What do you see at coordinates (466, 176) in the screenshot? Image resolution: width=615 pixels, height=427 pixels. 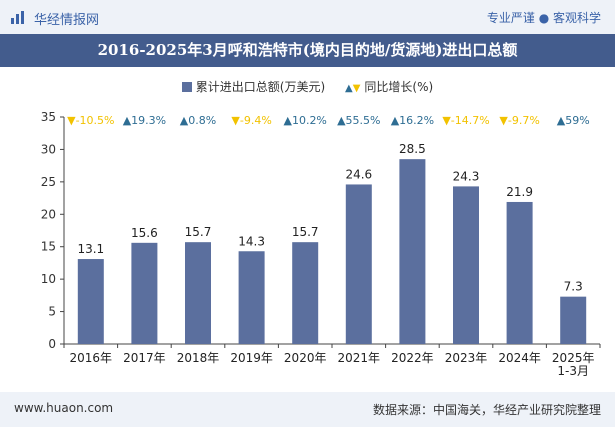 I see `bar-value-label: 24.3` at bounding box center [466, 176].